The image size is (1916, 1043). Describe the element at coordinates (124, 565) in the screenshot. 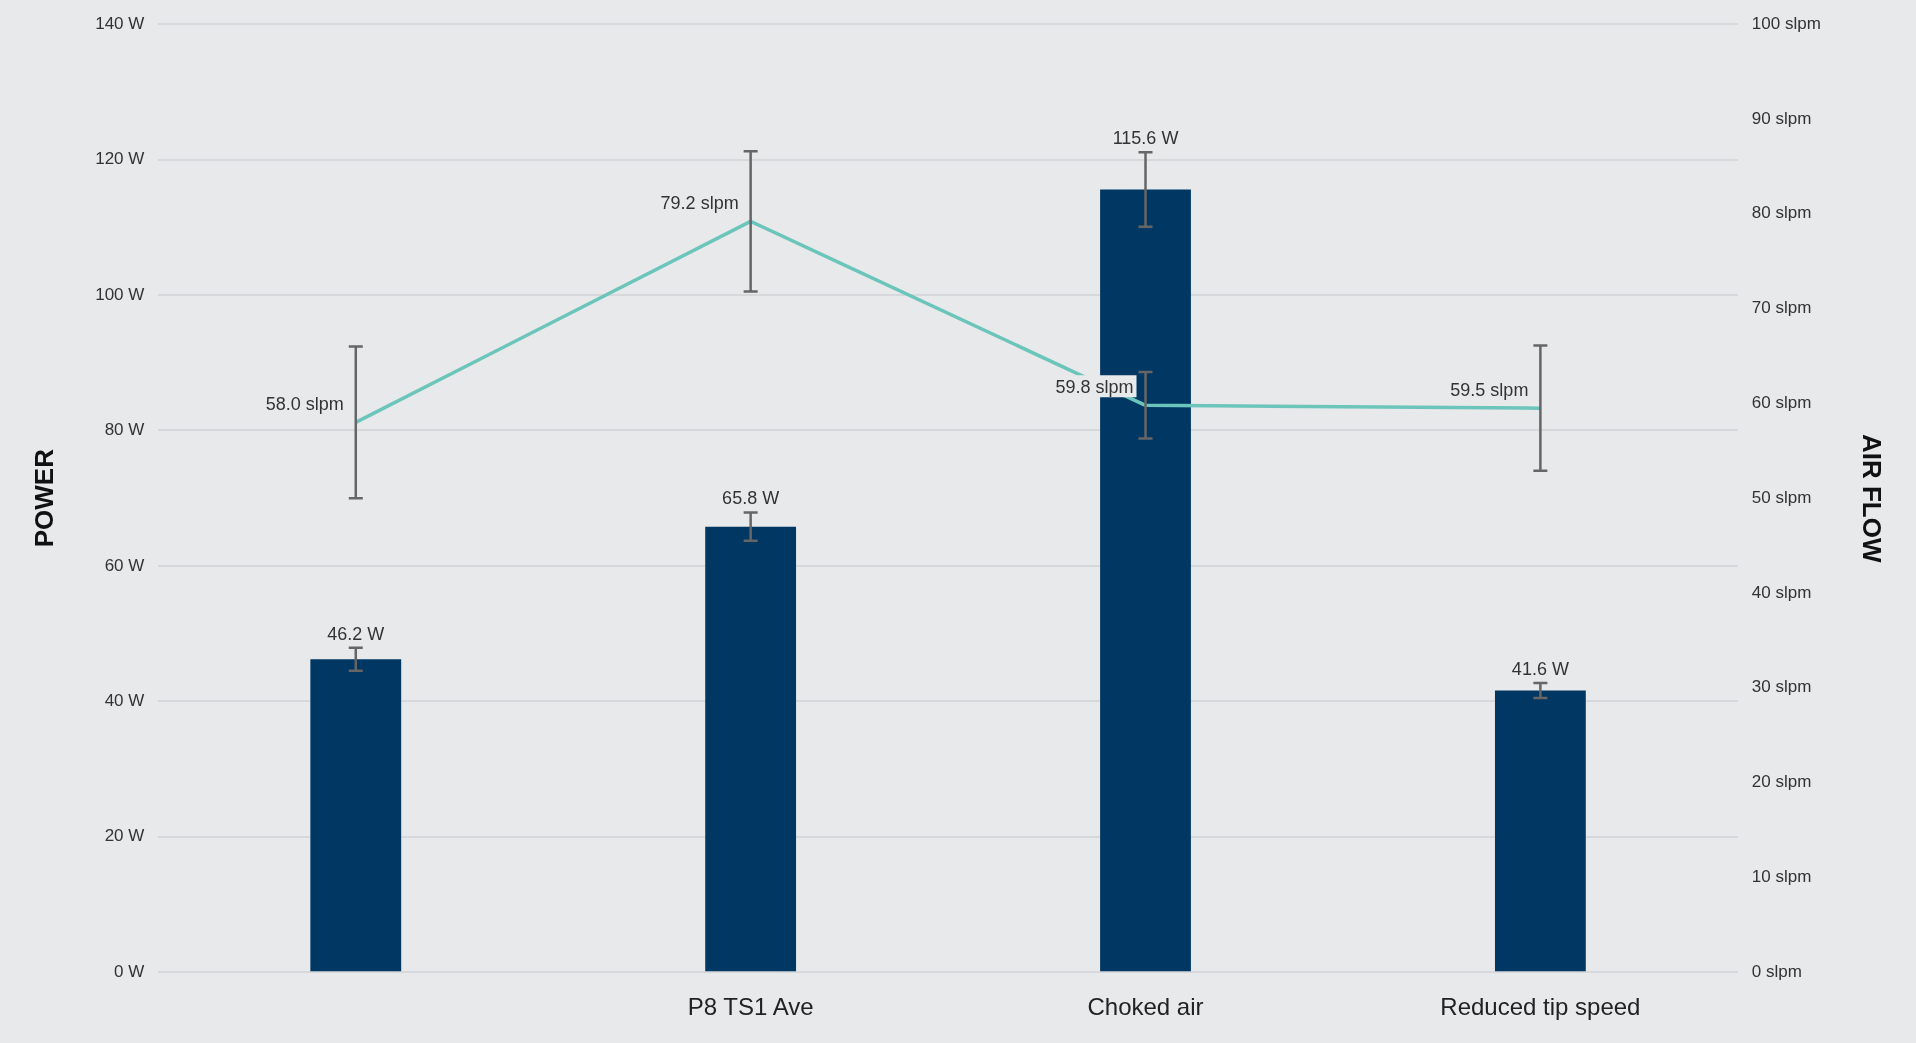

I see `y-tick-label: 60 W` at that location.